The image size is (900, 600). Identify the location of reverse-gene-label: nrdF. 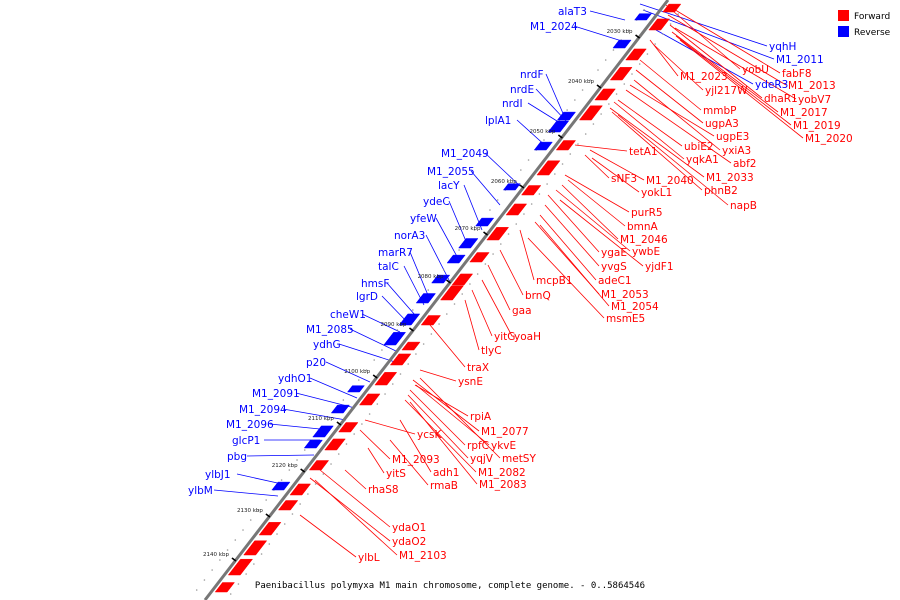
(532, 75).